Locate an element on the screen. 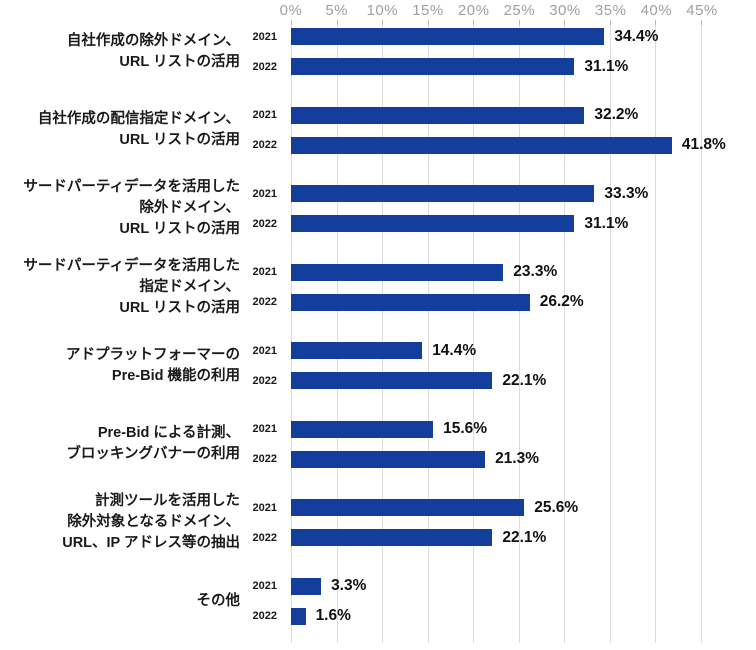 The height and width of the screenshot is (650, 756). category-label: サードパーティデータを活用した 指定ドメイン、 URL リストの活用 is located at coordinates (120, 287).